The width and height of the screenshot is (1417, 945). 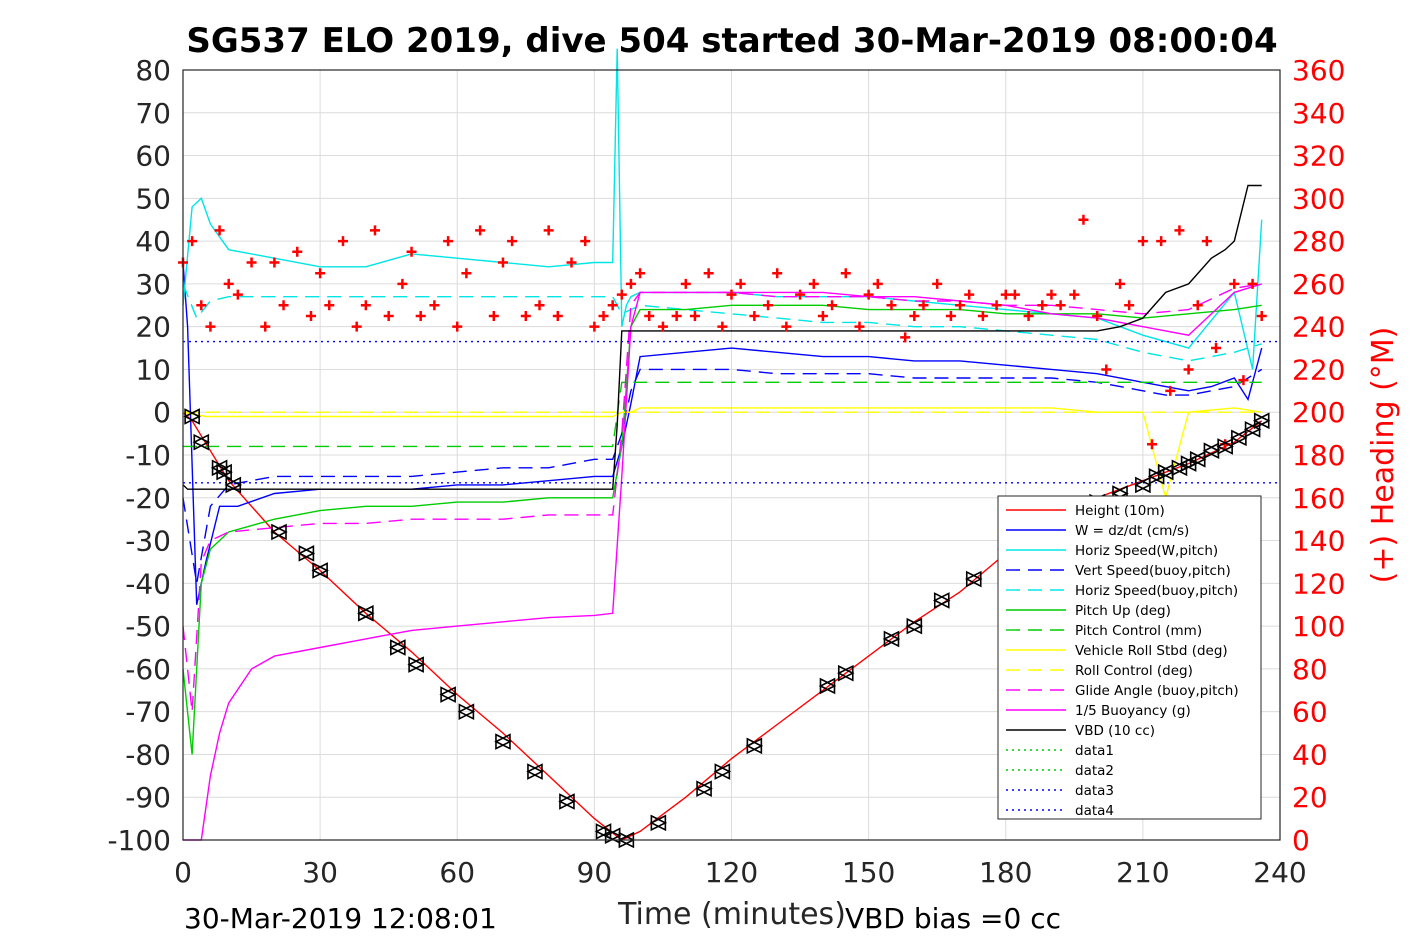 What do you see at coordinates (1318, 498) in the screenshot?
I see `right-tick-label: 160` at bounding box center [1318, 498].